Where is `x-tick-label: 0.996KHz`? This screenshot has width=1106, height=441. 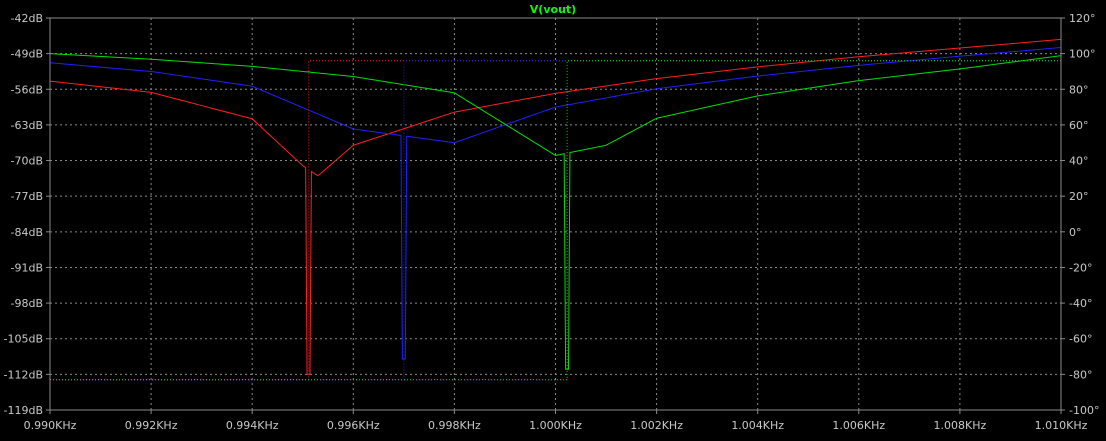 x-tick-label: 0.996KHz is located at coordinates (353, 425).